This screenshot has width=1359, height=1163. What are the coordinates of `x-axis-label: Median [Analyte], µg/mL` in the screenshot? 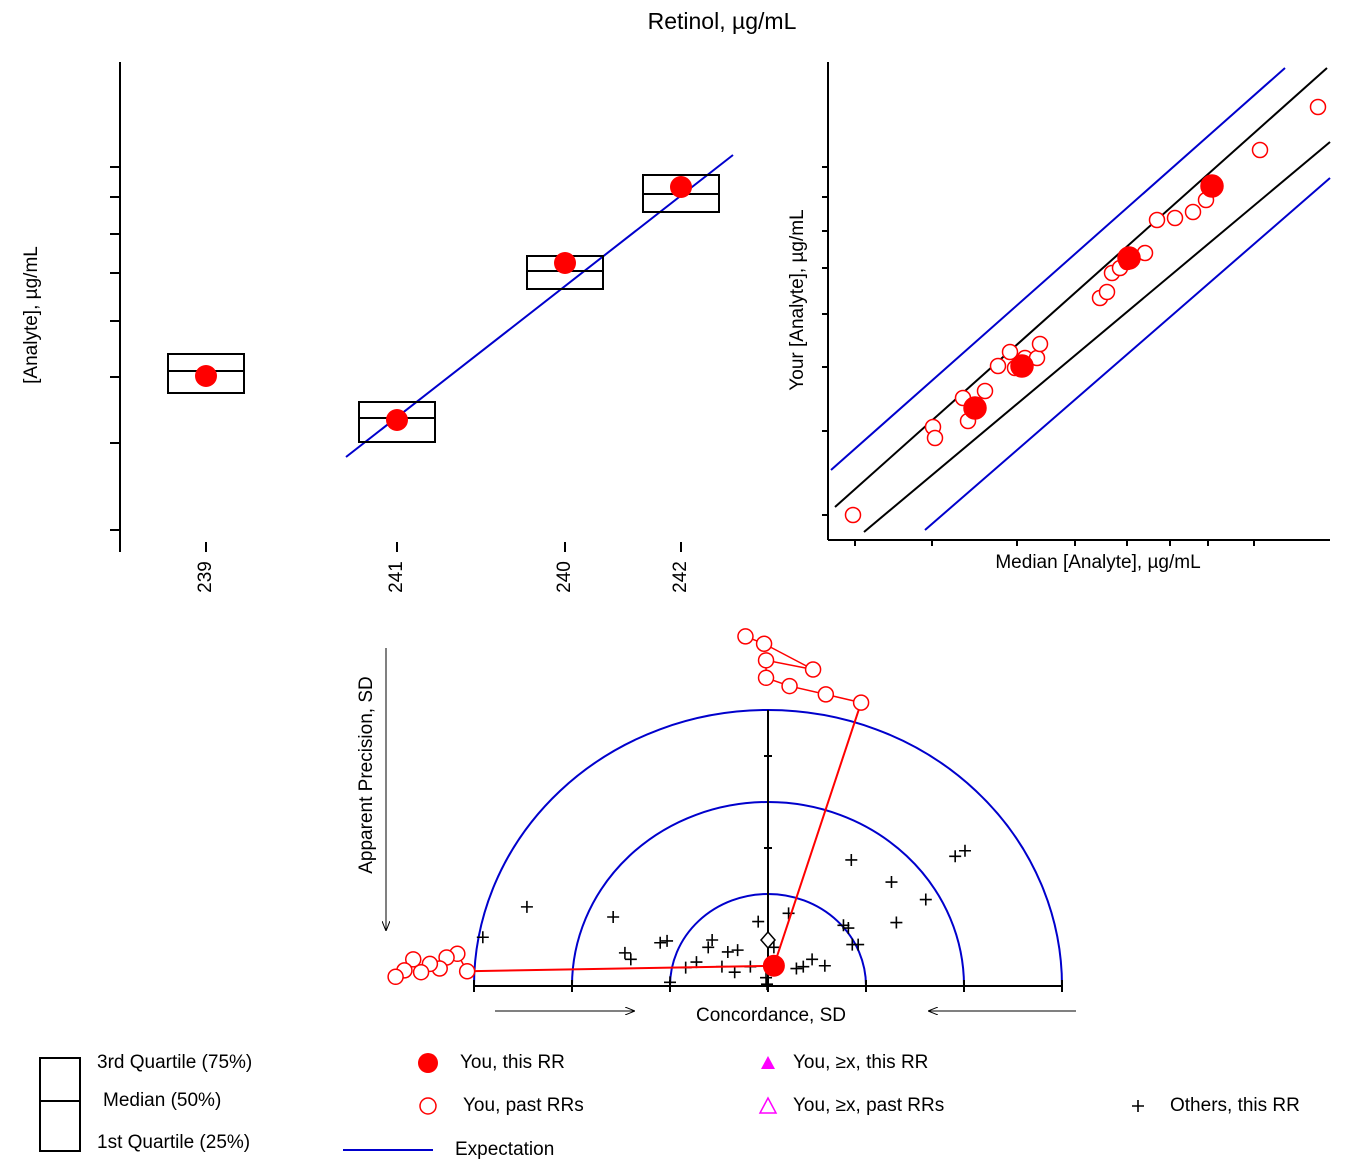 It's located at (1097, 562).